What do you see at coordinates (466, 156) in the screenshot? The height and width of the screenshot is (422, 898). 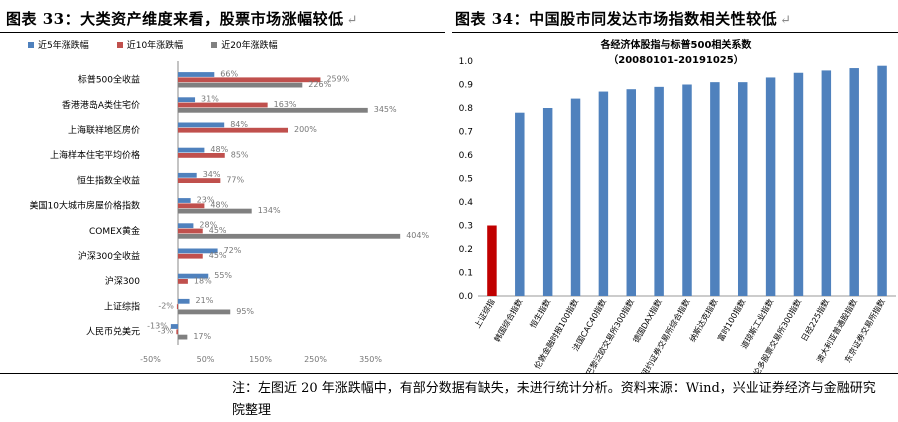 I see `y-tick-label: 0.6` at bounding box center [466, 156].